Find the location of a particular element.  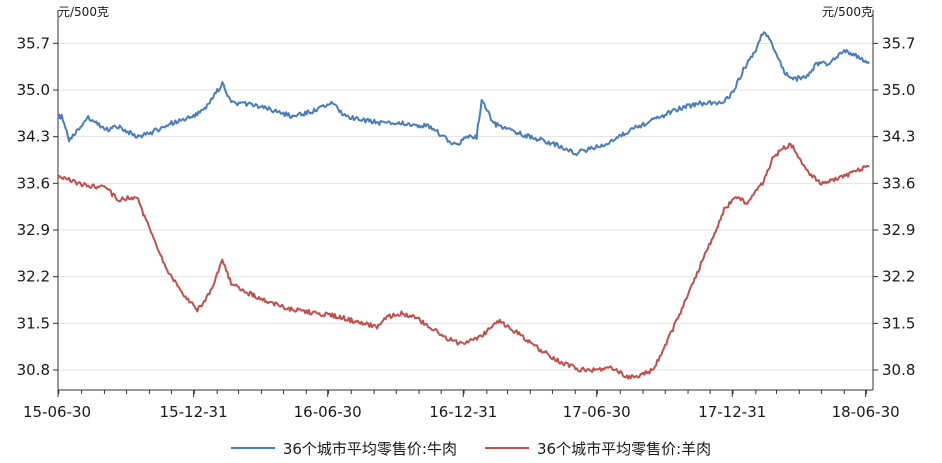

y-tick-label-left: 30.8 is located at coordinates (33, 370).